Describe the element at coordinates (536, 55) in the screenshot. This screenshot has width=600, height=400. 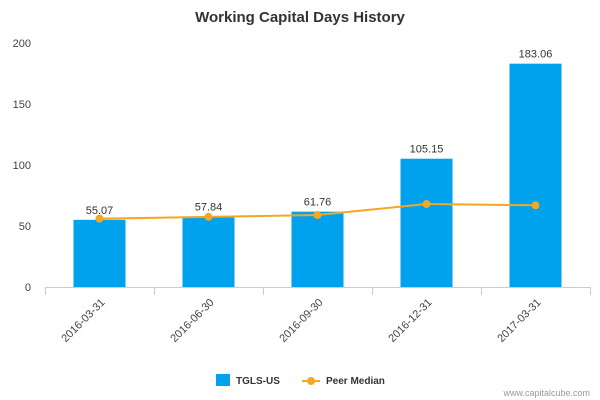
I see `bar-data-label: 183.06` at that location.